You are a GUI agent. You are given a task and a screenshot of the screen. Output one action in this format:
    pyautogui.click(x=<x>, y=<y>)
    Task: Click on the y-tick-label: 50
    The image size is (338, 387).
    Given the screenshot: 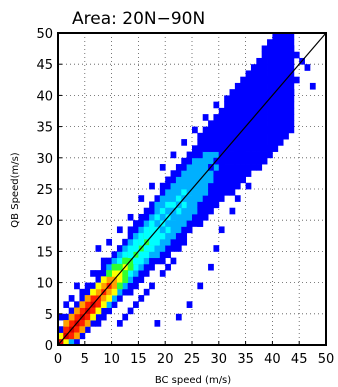 What is the action you would take?
    pyautogui.click(x=44, y=34)
    